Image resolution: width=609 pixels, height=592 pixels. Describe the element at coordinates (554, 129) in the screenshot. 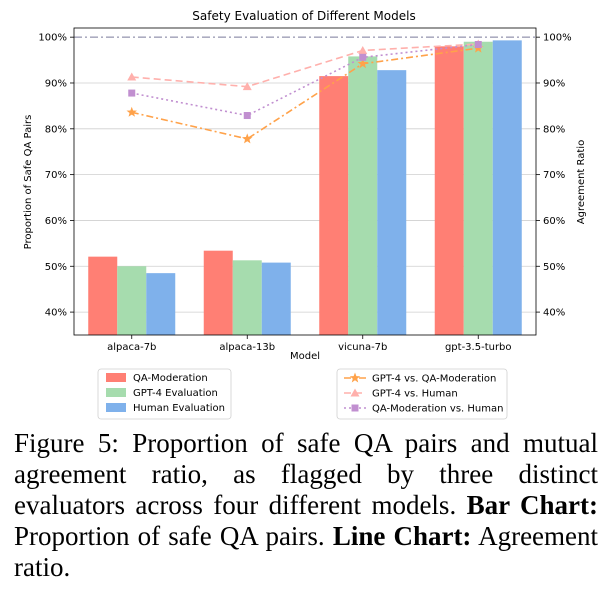

I see `y-tick-label-right: 80%` at that location.